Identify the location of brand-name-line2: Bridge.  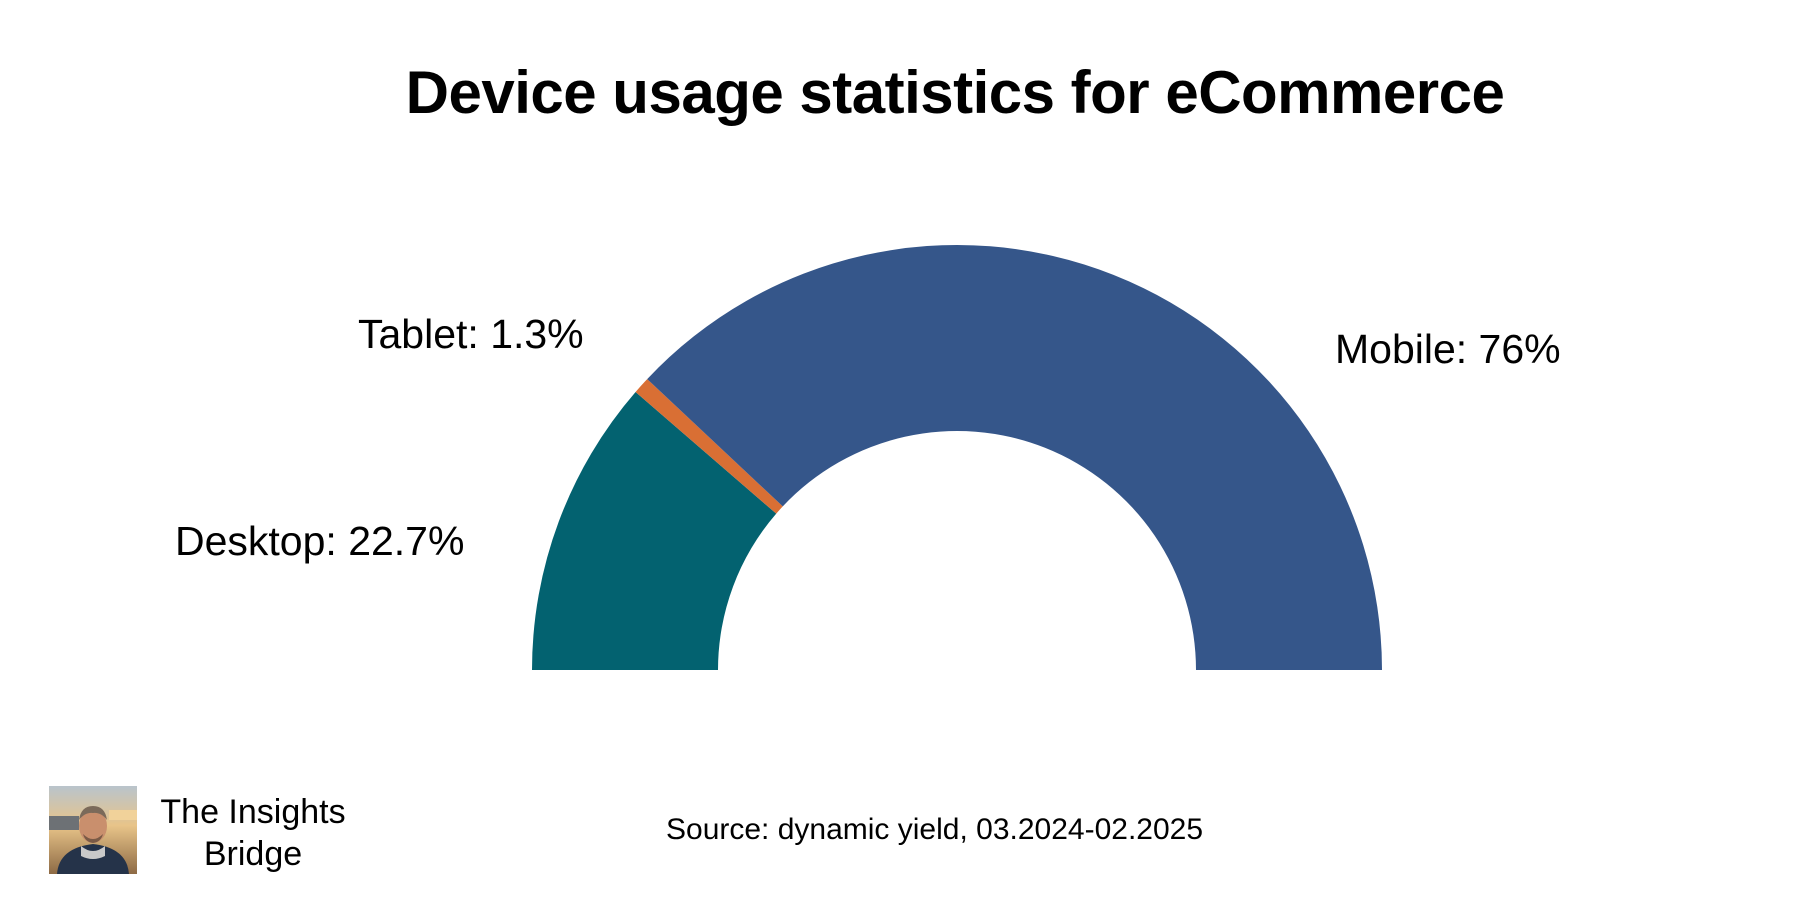
(253, 854).